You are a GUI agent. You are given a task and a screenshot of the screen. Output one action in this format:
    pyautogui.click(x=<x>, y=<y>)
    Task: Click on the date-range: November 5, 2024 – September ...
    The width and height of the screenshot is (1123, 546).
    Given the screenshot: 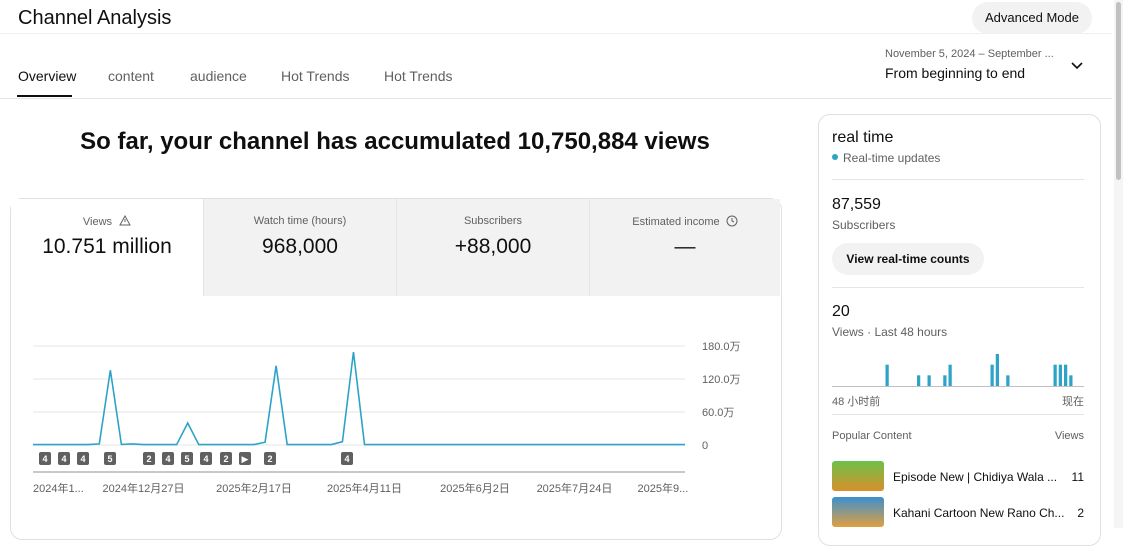 What is the action you would take?
    pyautogui.click(x=969, y=54)
    